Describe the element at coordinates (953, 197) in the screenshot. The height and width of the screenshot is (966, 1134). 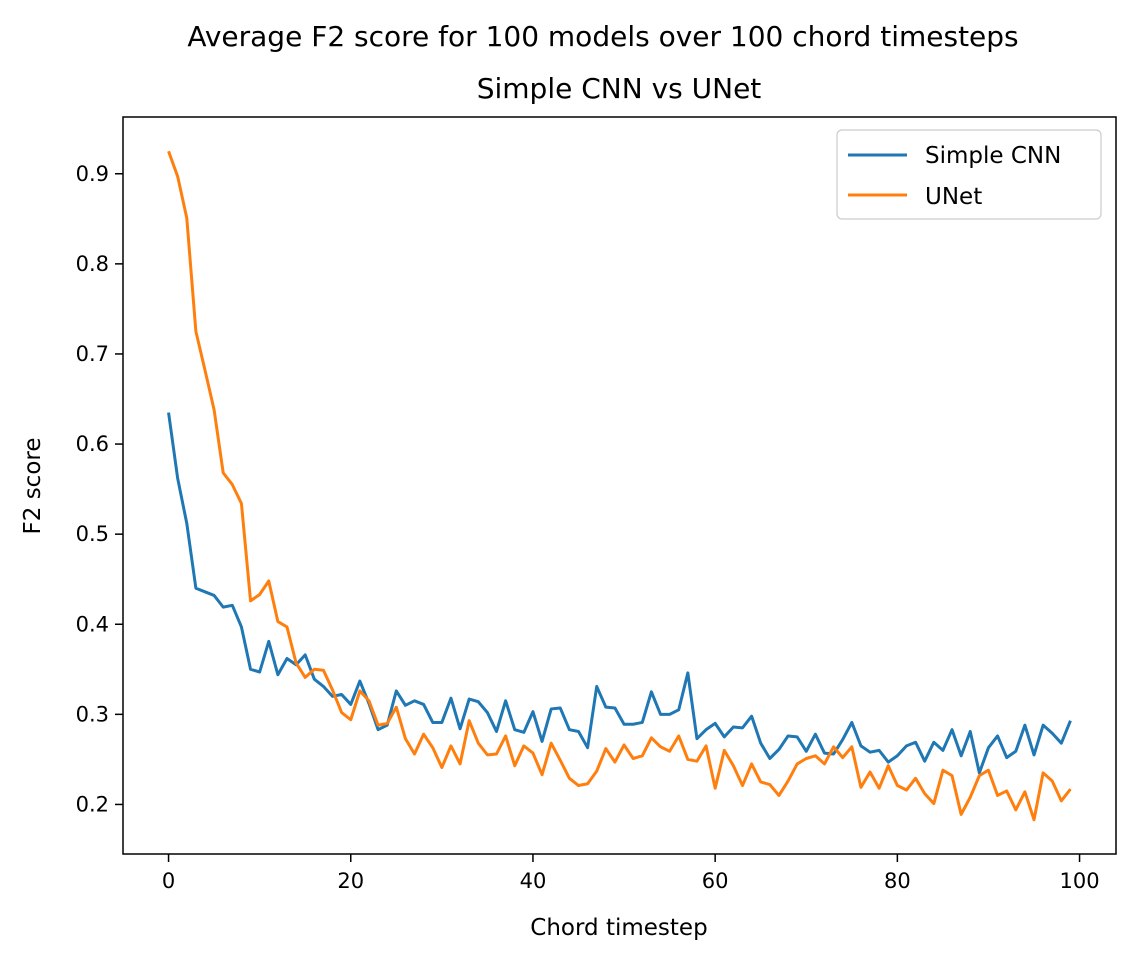
I see `legend-label-unet: UNet` at that location.